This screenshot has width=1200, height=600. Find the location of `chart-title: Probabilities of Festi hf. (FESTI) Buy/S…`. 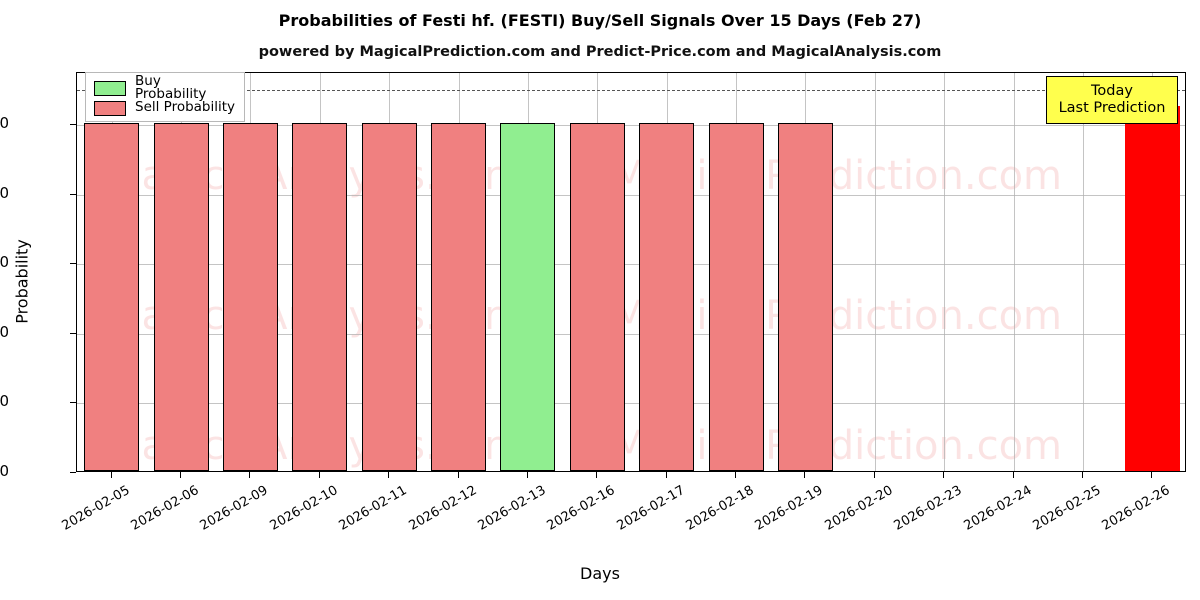

chart-title: Probabilities of Festi hf. (FESTI) Buy/S… is located at coordinates (600, 20).